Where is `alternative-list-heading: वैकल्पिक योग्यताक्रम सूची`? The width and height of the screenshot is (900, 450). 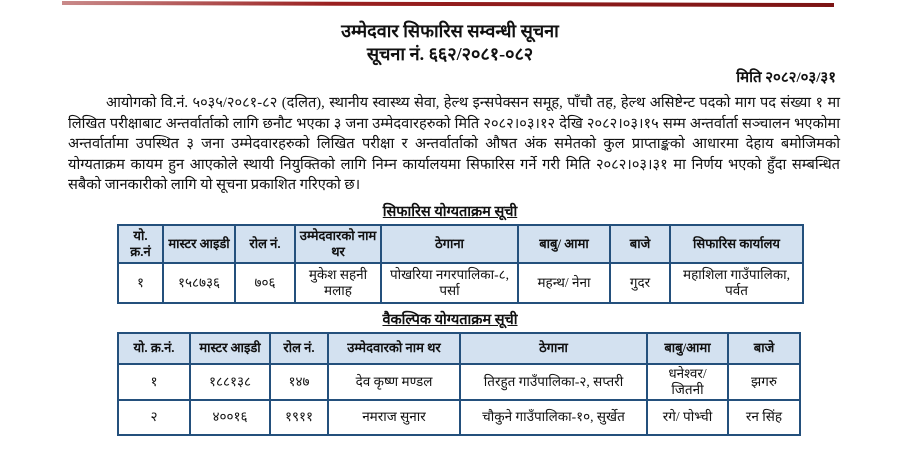 alternative-list-heading: वैकल्पिक योग्यताक्रम सूची is located at coordinates (450, 319).